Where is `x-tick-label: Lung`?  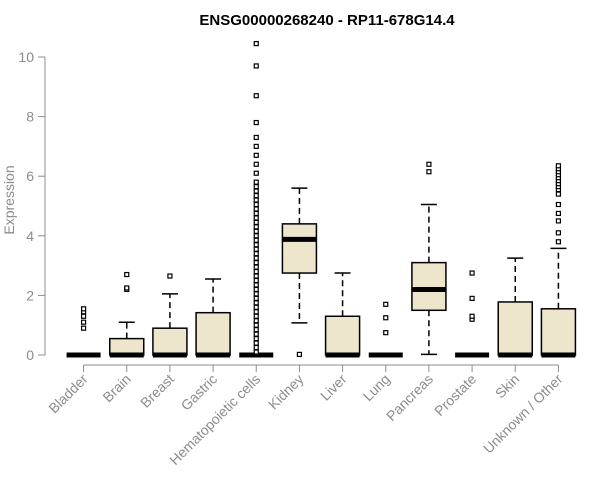 x-tick-label: Lung is located at coordinates (376, 387).